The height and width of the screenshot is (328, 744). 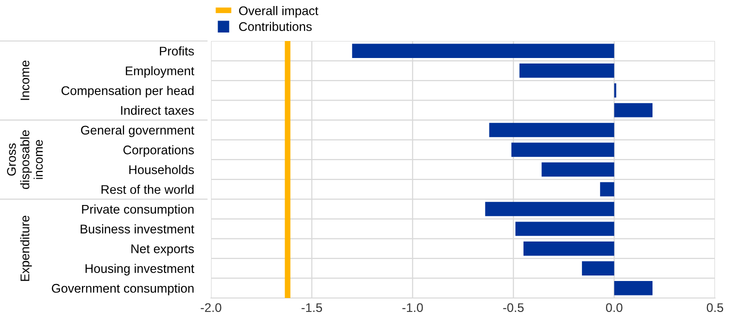 What do you see at coordinates (614, 307) in the screenshot?
I see `x-tick-label: 0.0` at bounding box center [614, 307].